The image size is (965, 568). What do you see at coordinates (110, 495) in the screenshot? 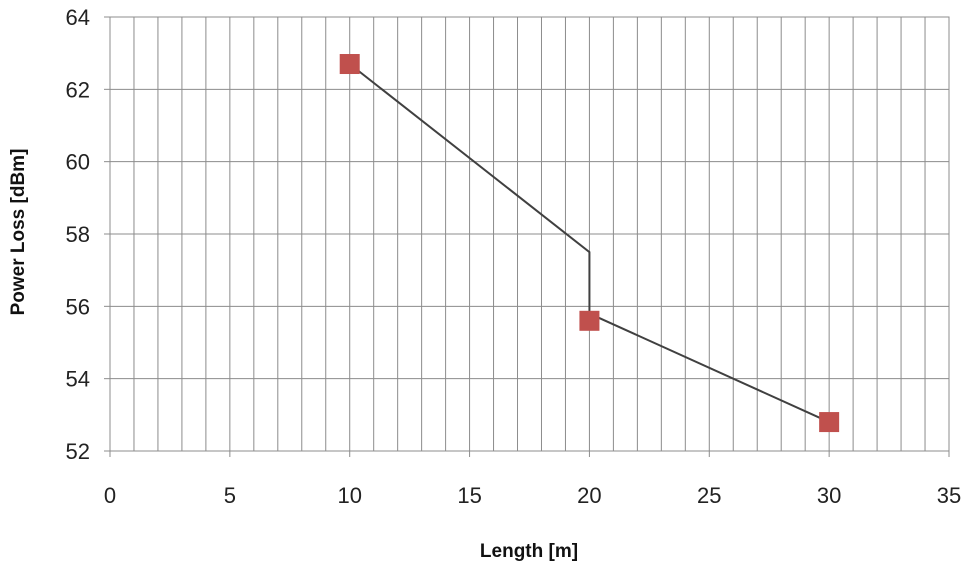
I see `x-tick-label: 0` at bounding box center [110, 495].